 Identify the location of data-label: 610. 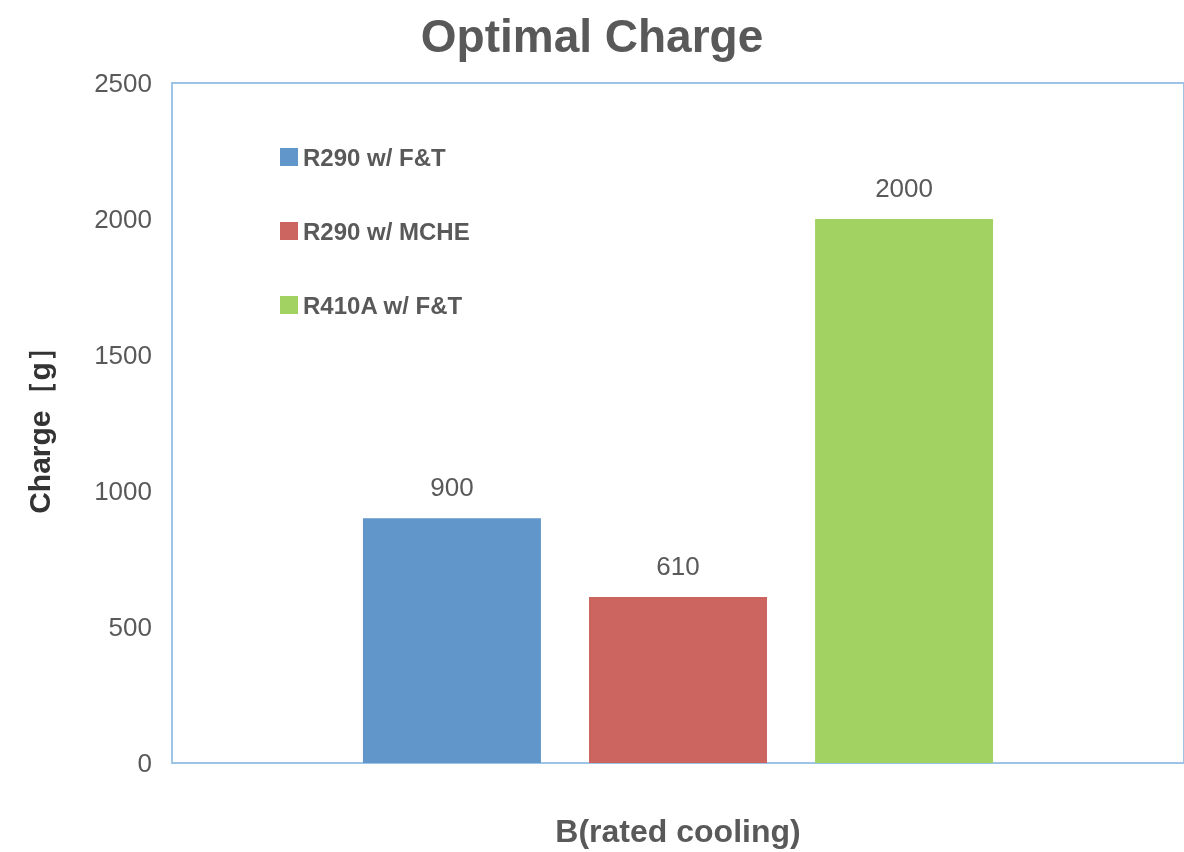
(678, 566).